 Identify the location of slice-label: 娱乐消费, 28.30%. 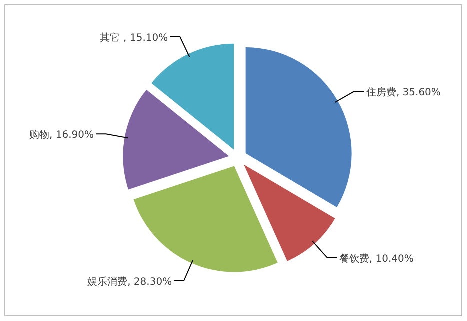
(130, 282).